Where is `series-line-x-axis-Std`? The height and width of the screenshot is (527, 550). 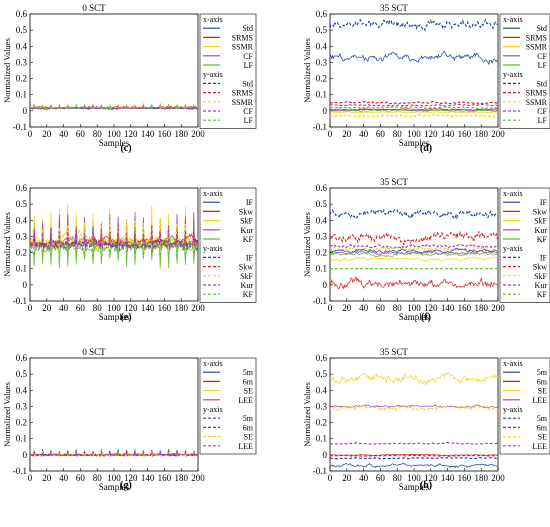
series-line-x-axis-Std is located at coordinates (414, 58).